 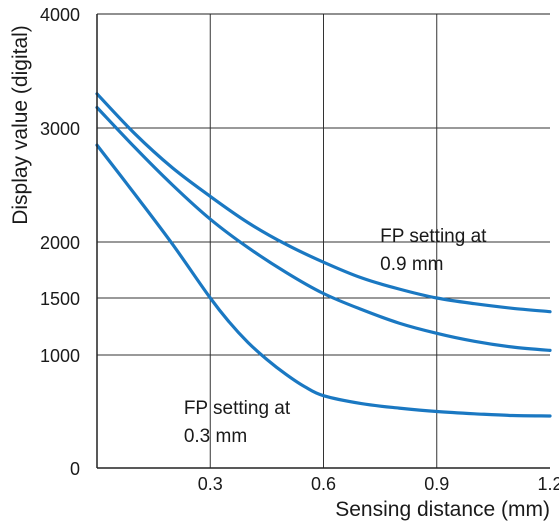 What do you see at coordinates (215, 436) in the screenshot?
I see `annotation-2-line-2: 0.3 mm` at bounding box center [215, 436].